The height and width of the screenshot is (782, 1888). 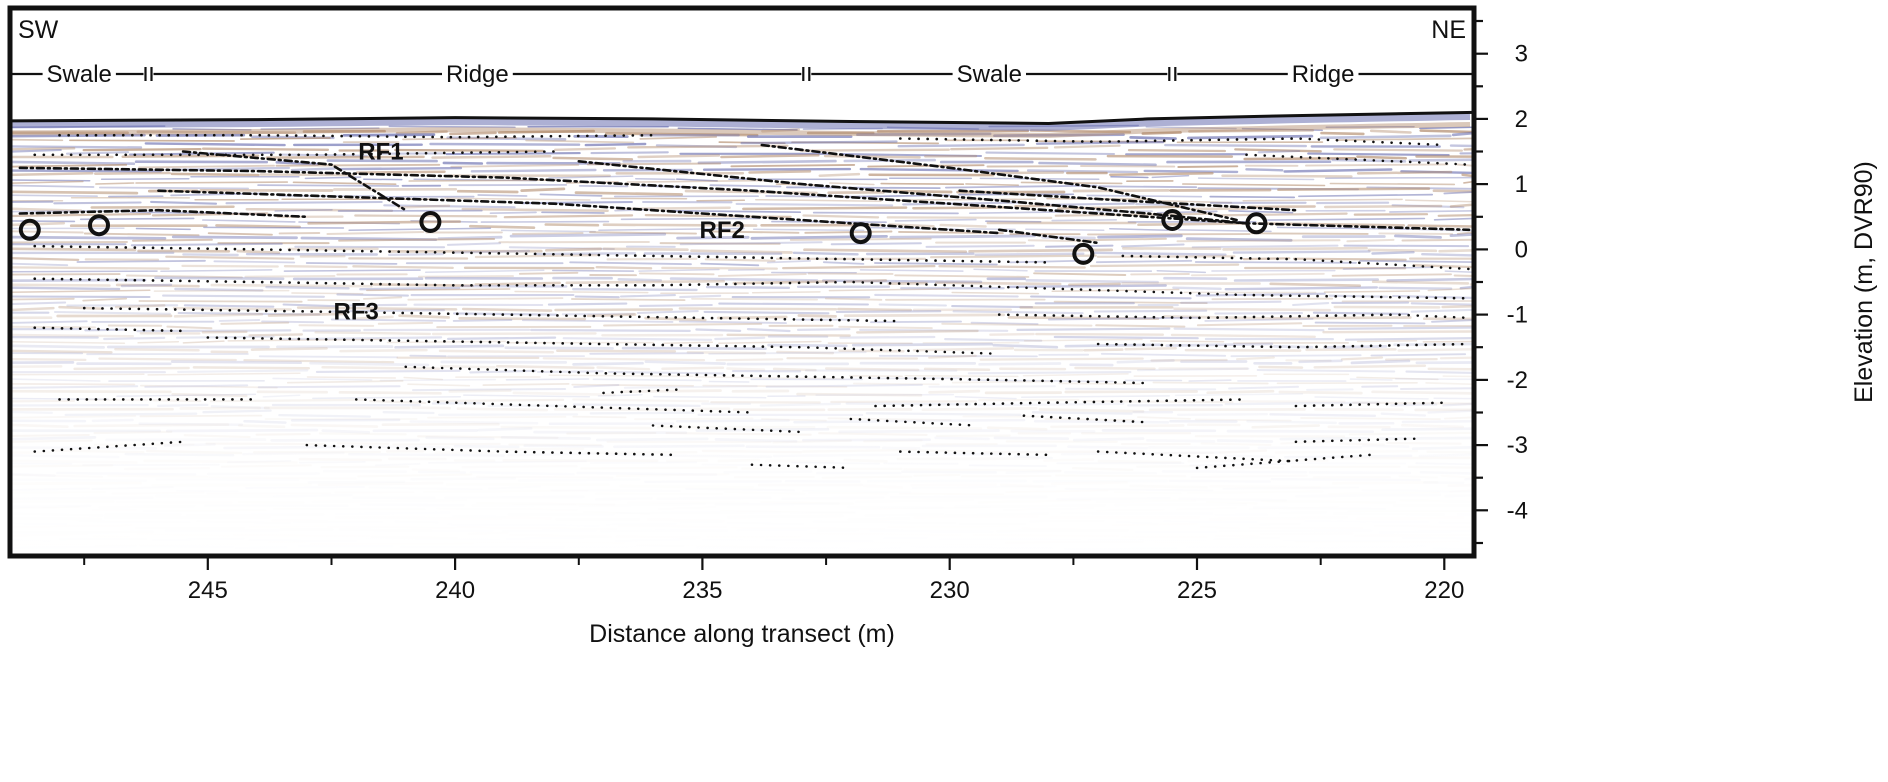 I want to click on direction-label-right: NE, so click(x=1448, y=30).